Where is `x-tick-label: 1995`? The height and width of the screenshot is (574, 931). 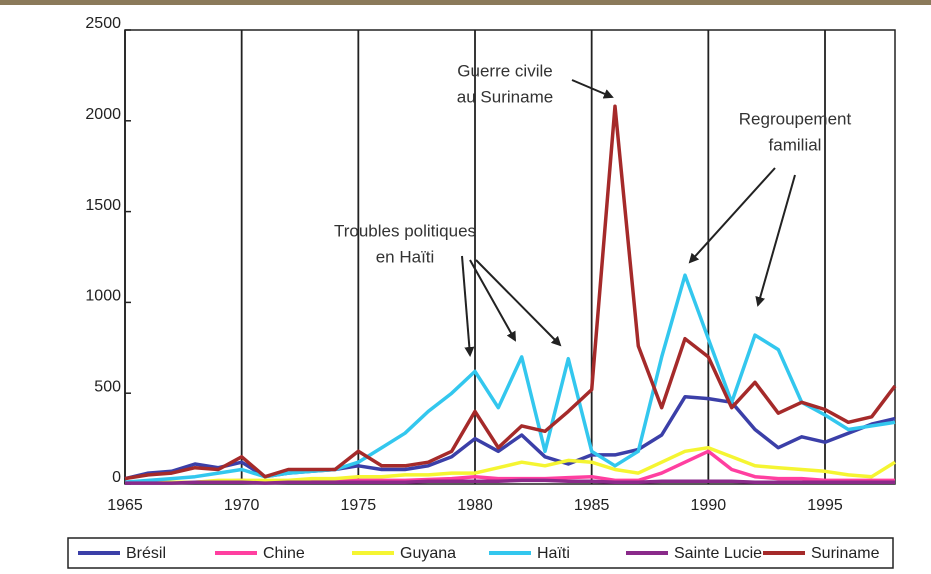 x-tick-label: 1995 is located at coordinates (825, 505).